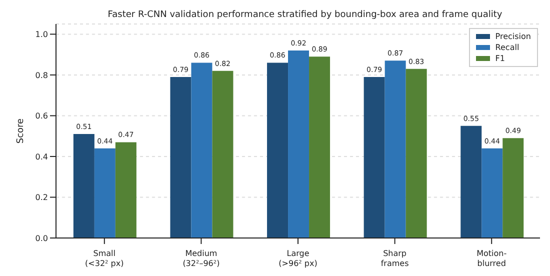  What do you see at coordinates (41, 35) in the screenshot?
I see `y-tick-label: 1.0` at bounding box center [41, 35].